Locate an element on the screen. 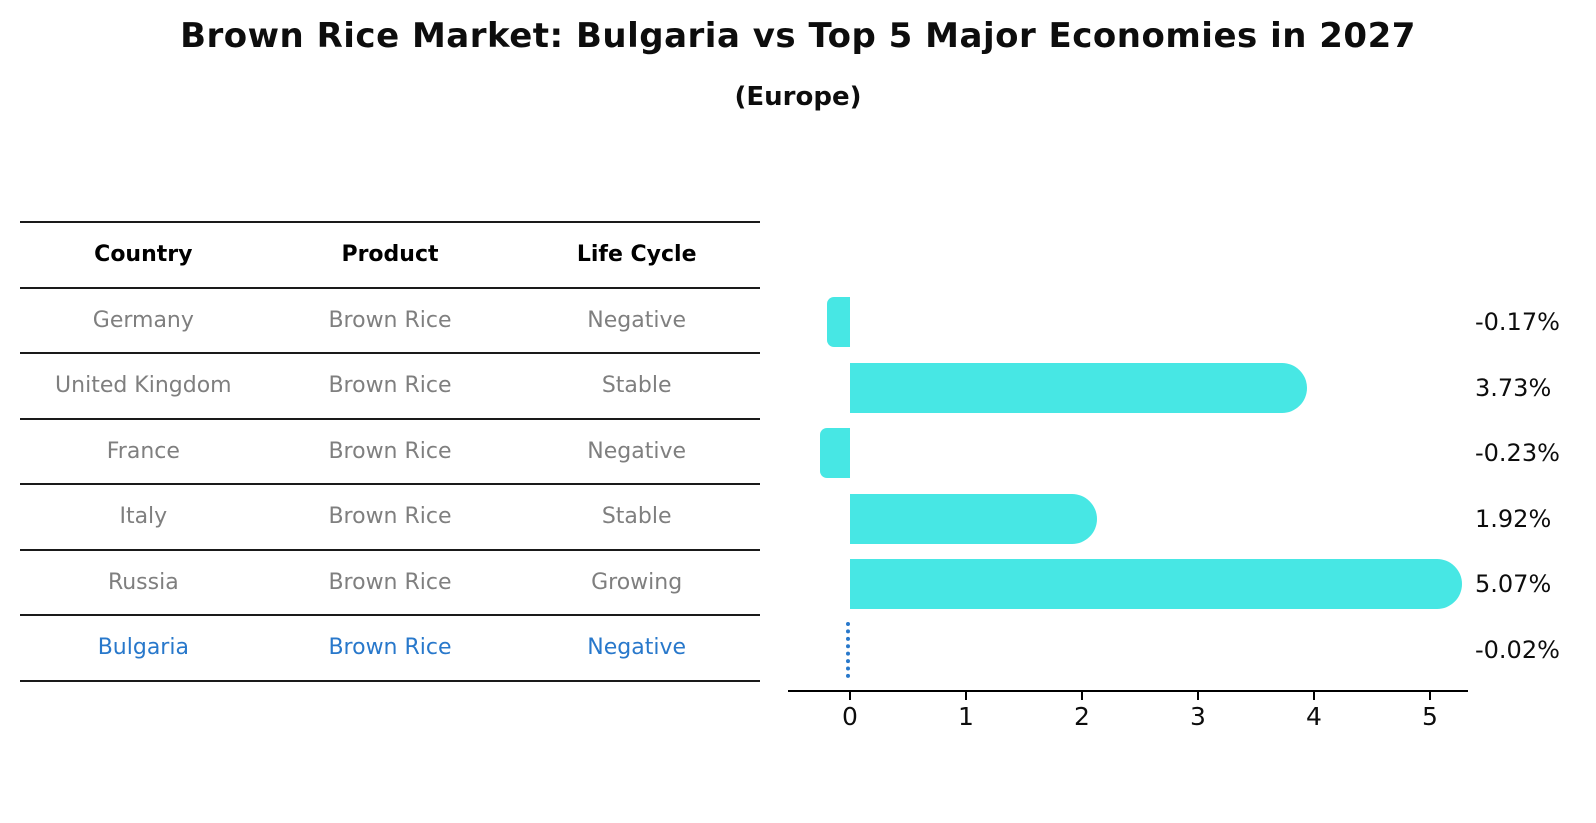 The width and height of the screenshot is (1596, 823). table-row-germany: Germany Brown Rice Negative is located at coordinates (390, 321).